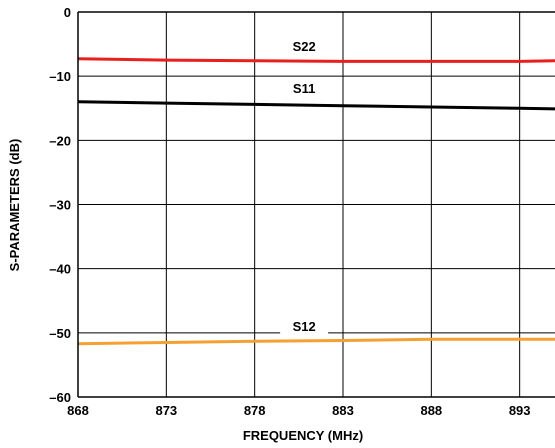 This screenshot has width=555, height=448. I want to click on series-label-s12: S12, so click(304, 326).